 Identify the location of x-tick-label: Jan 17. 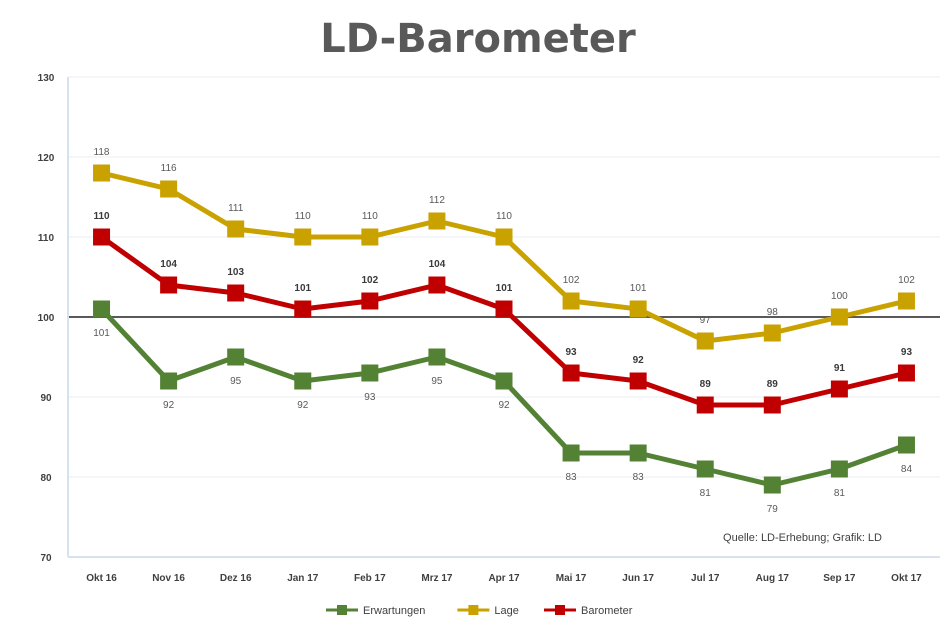
(303, 578).